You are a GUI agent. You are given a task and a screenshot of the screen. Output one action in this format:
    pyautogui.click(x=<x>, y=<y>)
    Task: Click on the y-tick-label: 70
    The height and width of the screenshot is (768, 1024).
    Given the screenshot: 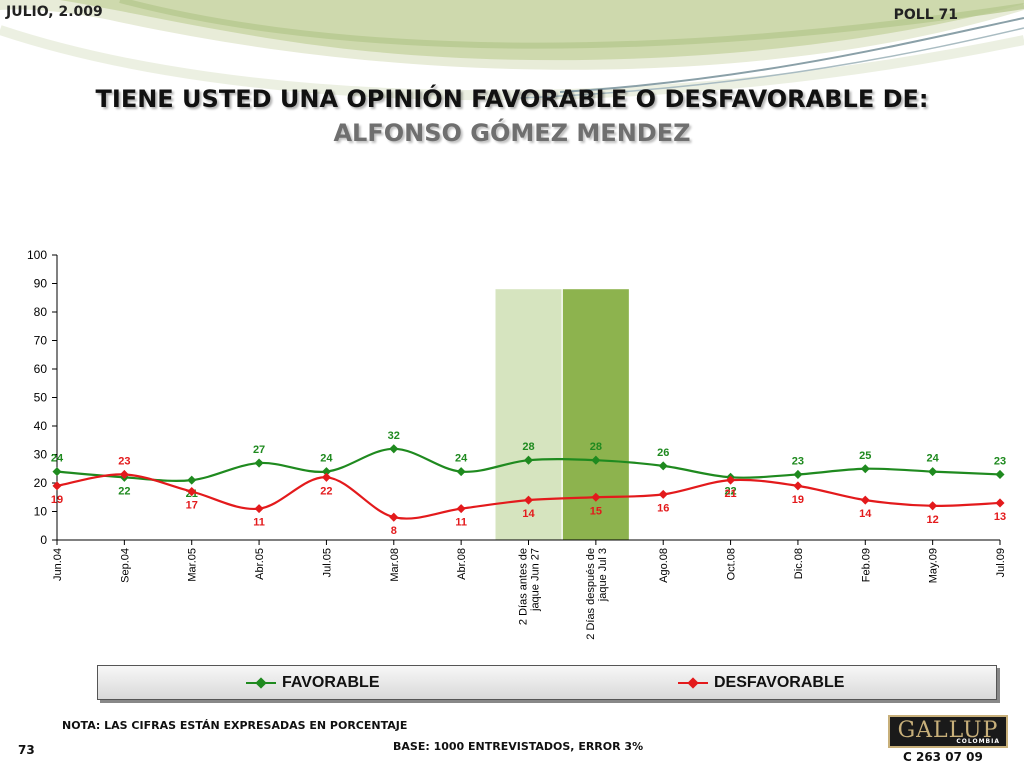 What is the action you would take?
    pyautogui.click(x=41, y=341)
    